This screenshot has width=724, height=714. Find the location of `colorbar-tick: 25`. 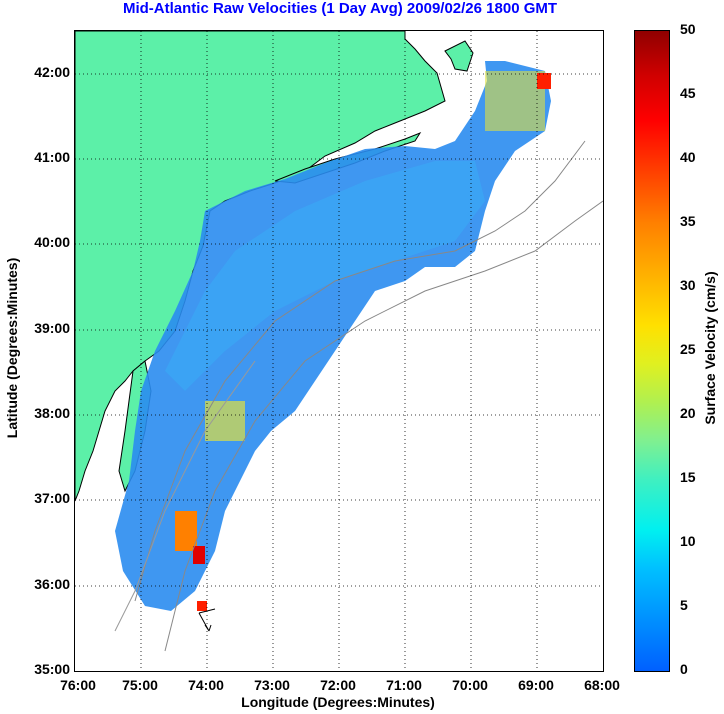

colorbar-tick: 25 is located at coordinates (688, 349).